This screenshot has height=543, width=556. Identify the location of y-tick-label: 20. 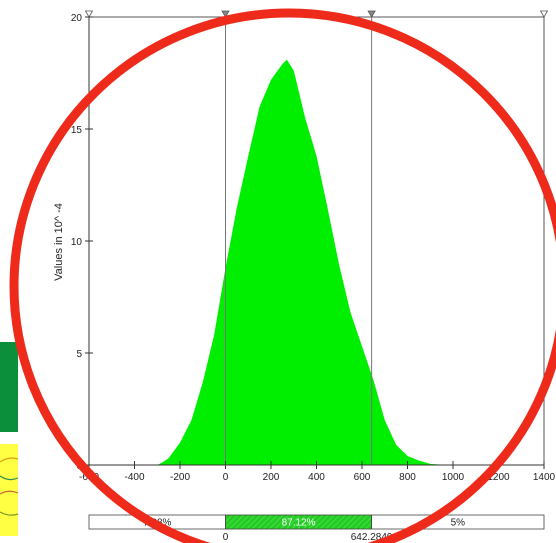
(77, 18).